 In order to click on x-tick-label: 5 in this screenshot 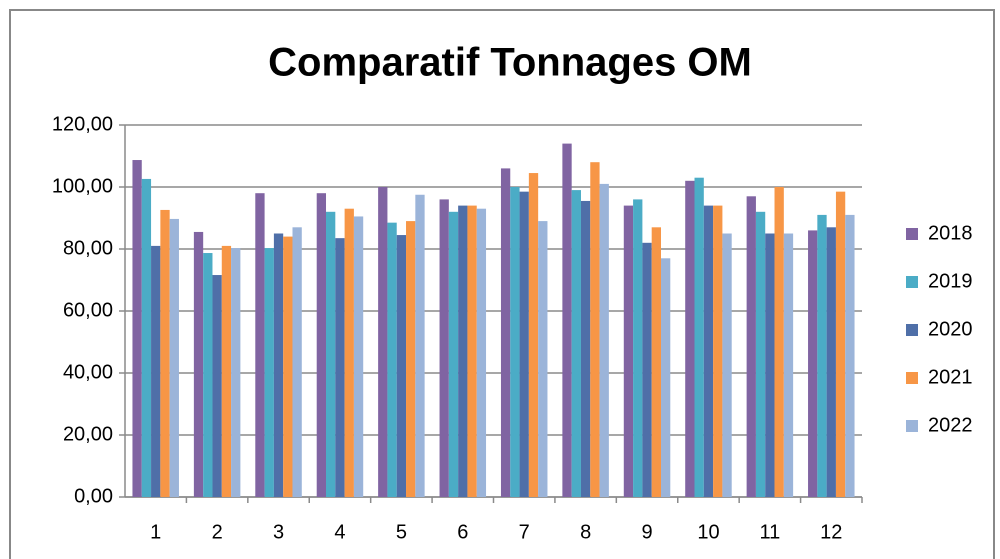, I will do `click(401, 532)`.